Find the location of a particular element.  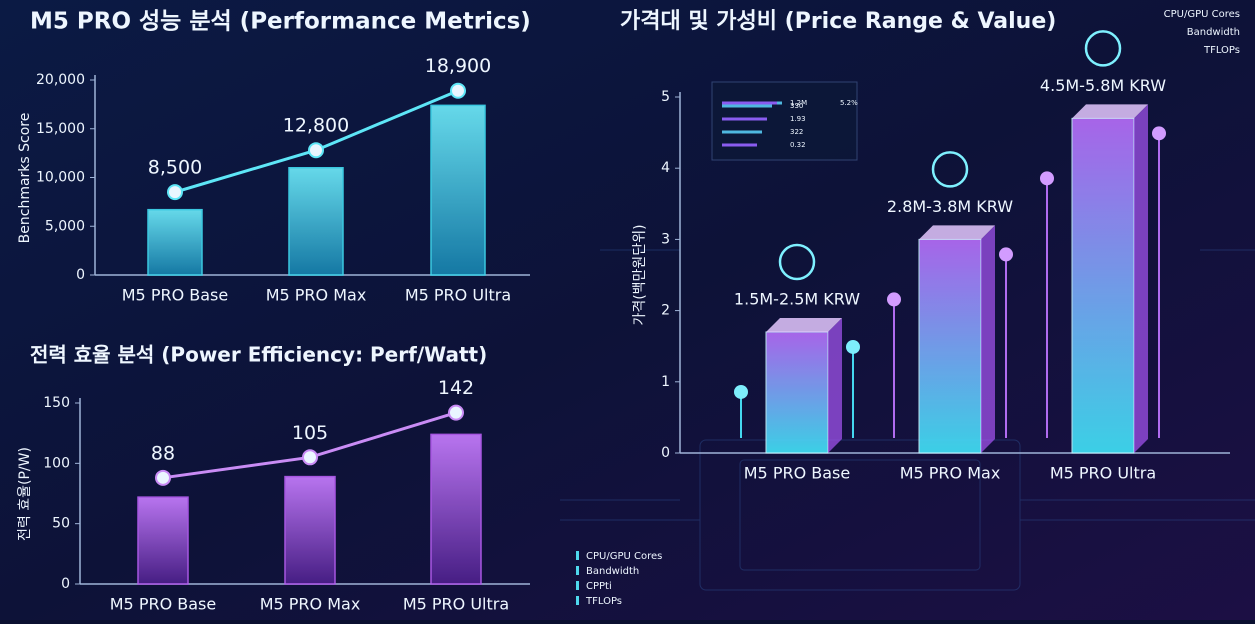

value-label: 142 is located at coordinates (456, 388).